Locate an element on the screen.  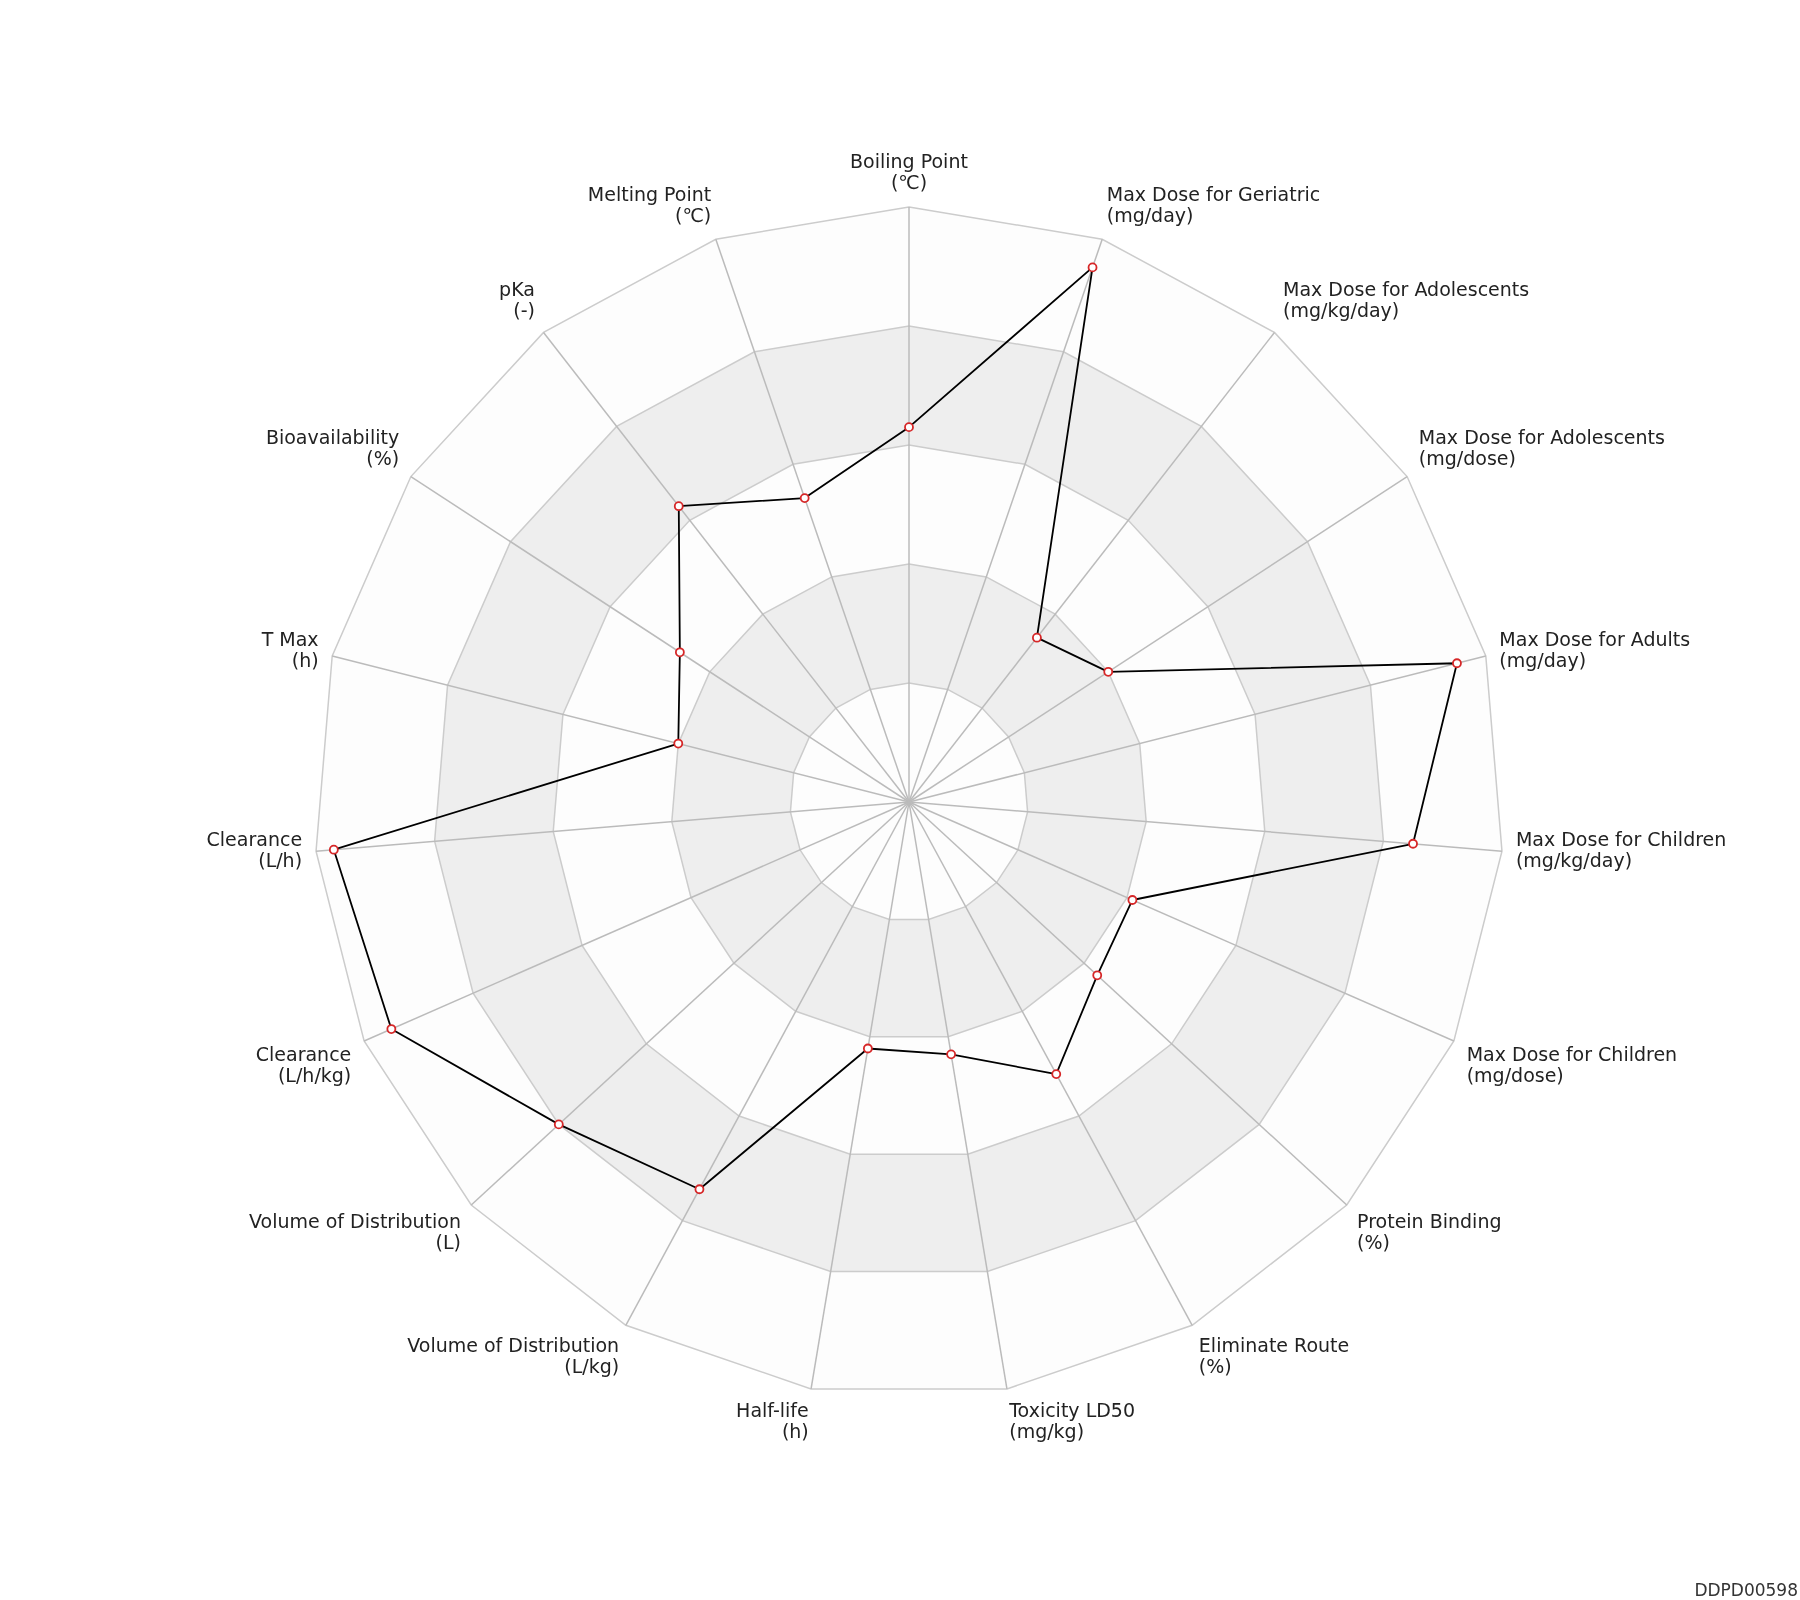
spoke-label: Toxicity LD50 (mg/kg) is located at coordinates (1072, 1420).